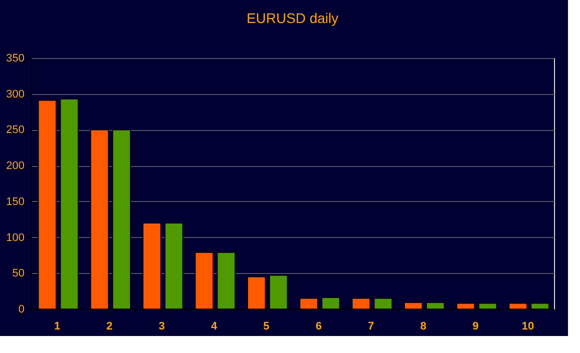 The width and height of the screenshot is (580, 353). I want to click on x-tick-label: 3, so click(161, 326).